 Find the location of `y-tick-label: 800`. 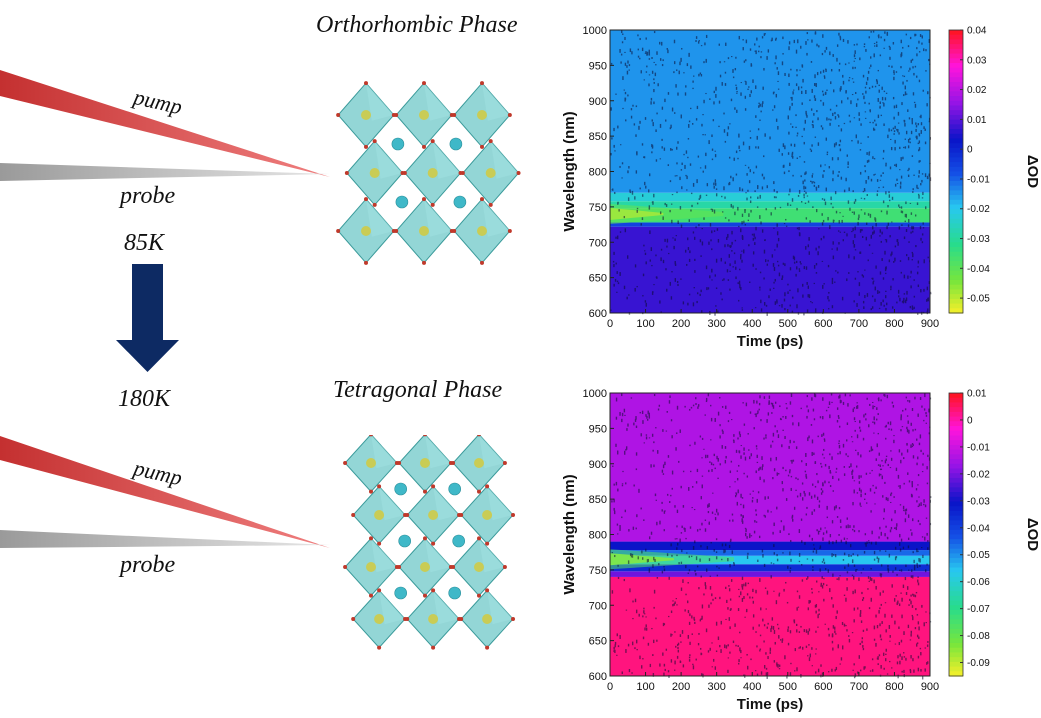

y-tick-label: 800 is located at coordinates (598, 173).